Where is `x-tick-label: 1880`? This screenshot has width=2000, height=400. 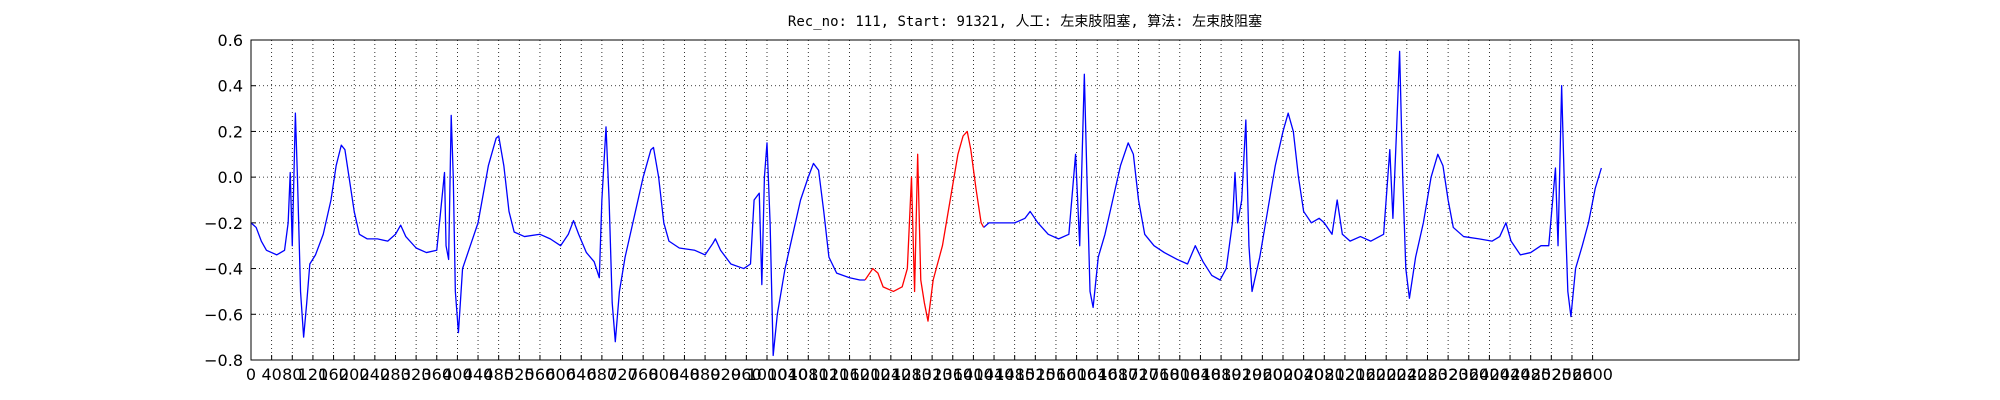 x-tick-label: 1880 is located at coordinates (1221, 374).